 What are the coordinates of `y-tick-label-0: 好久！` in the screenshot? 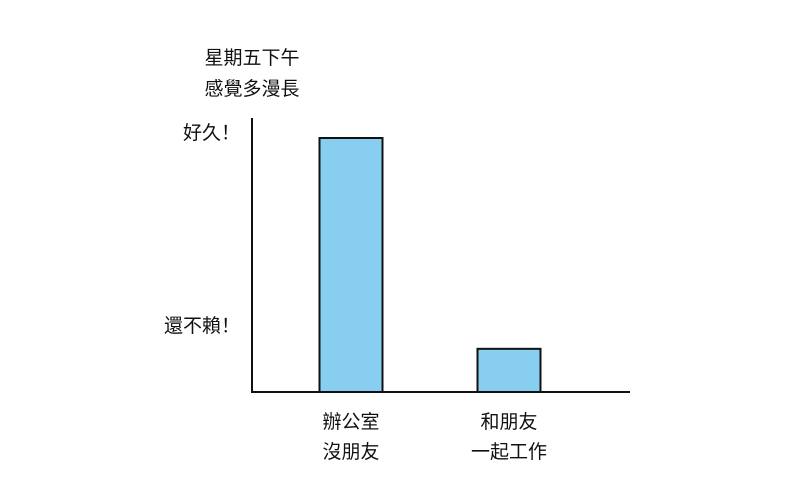 It's located at (211, 133).